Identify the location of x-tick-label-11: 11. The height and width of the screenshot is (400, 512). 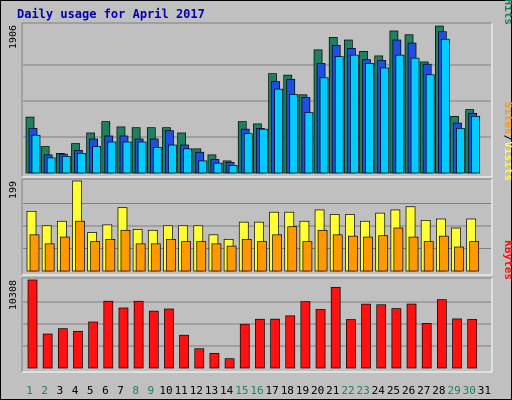
(181, 390).